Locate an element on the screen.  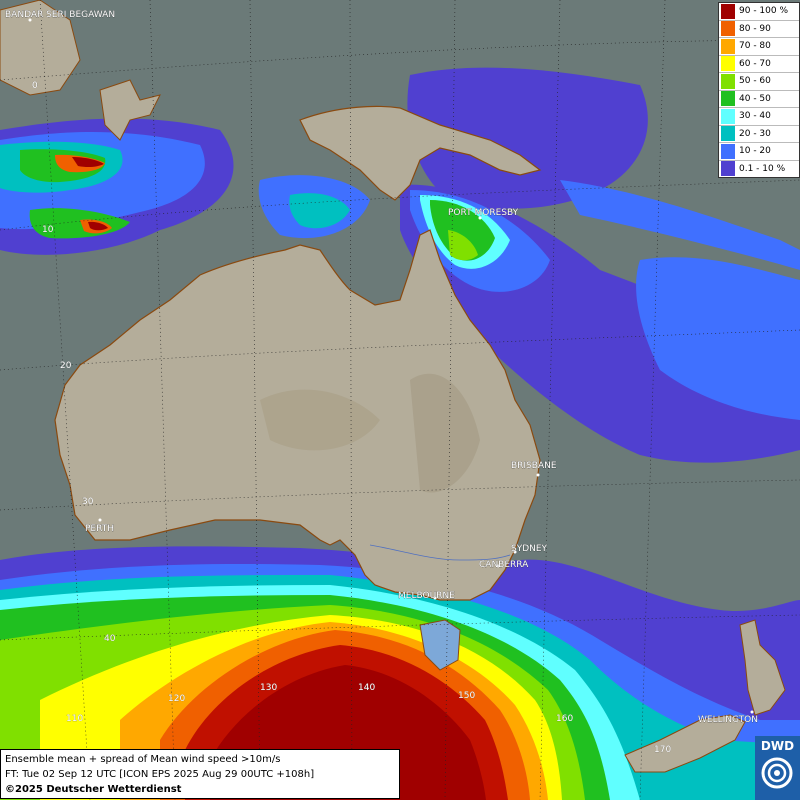
lat-label: 30 is located at coordinates (88, 502).